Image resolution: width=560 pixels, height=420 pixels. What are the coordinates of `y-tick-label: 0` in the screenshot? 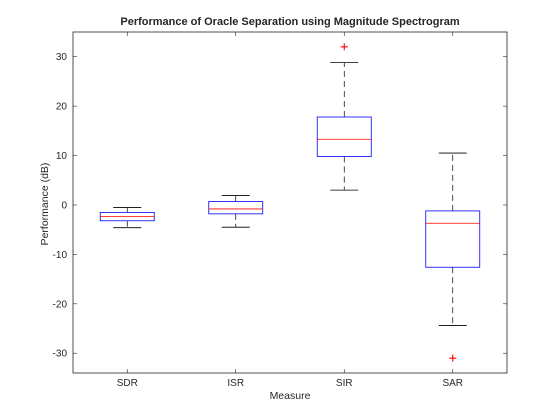 It's located at (64, 205).